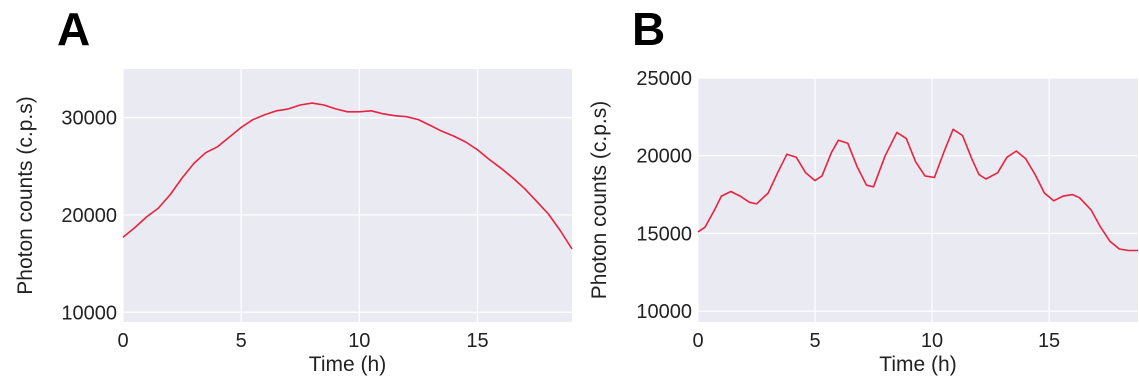 The image size is (1139, 387). I want to click on chart-b-x-tick-label: 5, so click(814, 341).